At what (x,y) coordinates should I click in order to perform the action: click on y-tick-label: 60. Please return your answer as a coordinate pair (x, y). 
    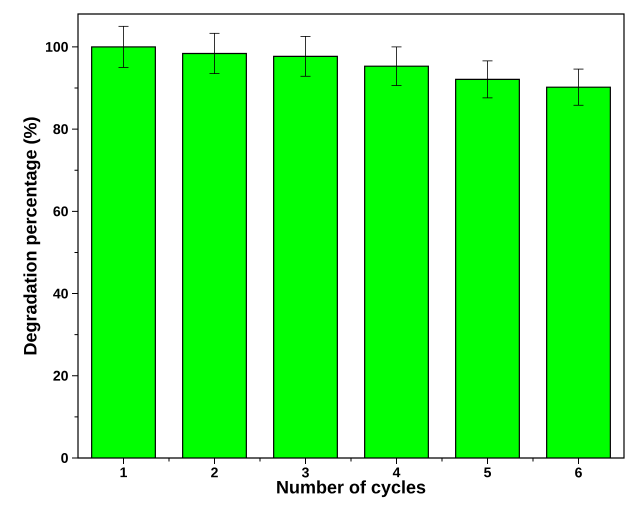
    Looking at the image, I should click on (60, 211).